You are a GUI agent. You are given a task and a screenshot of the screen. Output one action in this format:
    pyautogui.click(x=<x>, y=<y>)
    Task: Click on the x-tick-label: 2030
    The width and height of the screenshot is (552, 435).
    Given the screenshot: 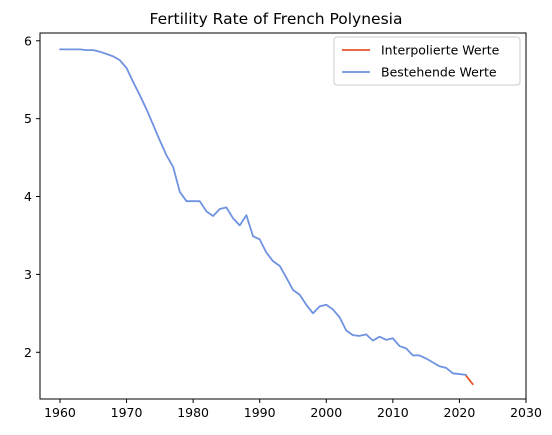 What is the action you would take?
    pyautogui.click(x=526, y=412)
    